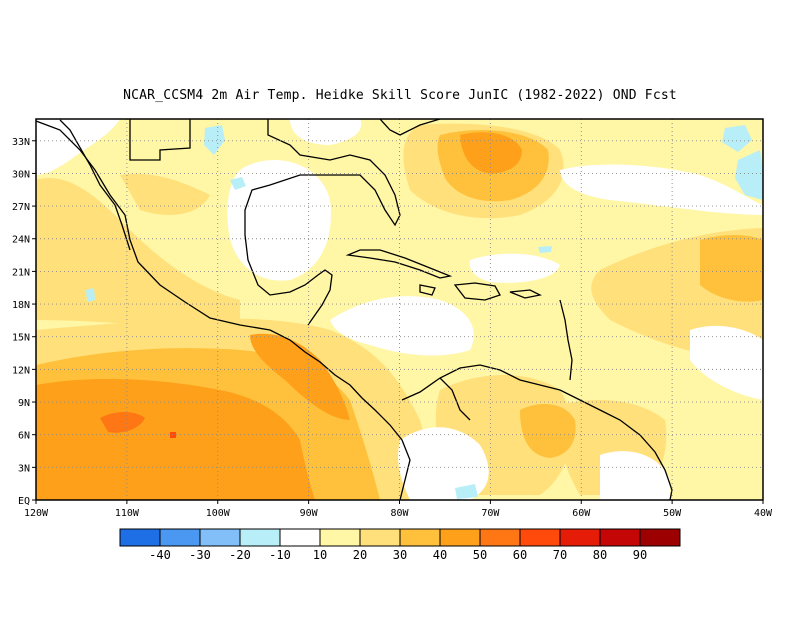 This screenshot has width=800, height=618. What do you see at coordinates (127, 513) in the screenshot?
I see `lon-tick-label: 110W` at bounding box center [127, 513].